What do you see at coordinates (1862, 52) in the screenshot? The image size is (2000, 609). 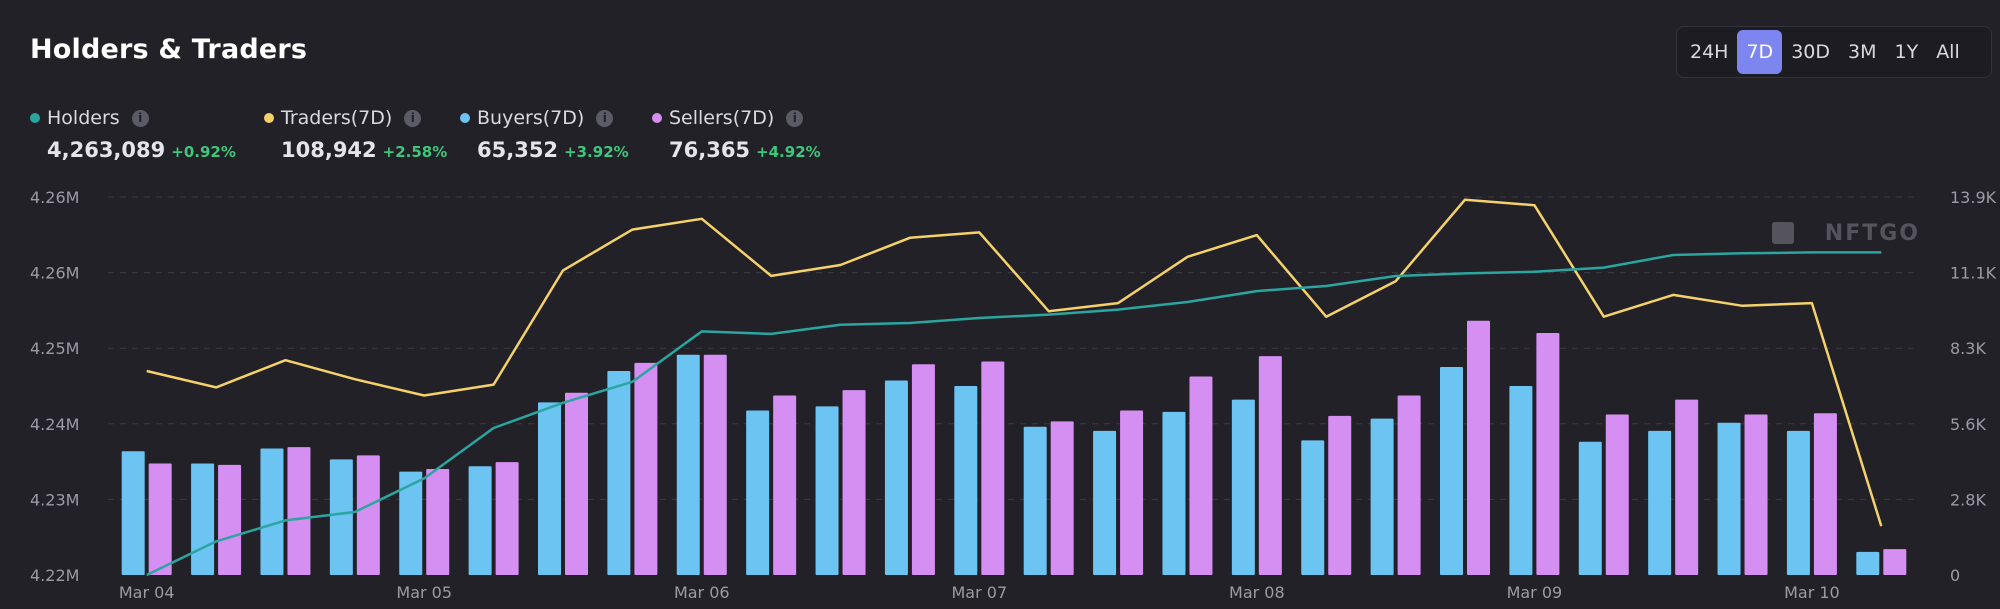 I see `range-button-3m: 3M` at bounding box center [1862, 52].